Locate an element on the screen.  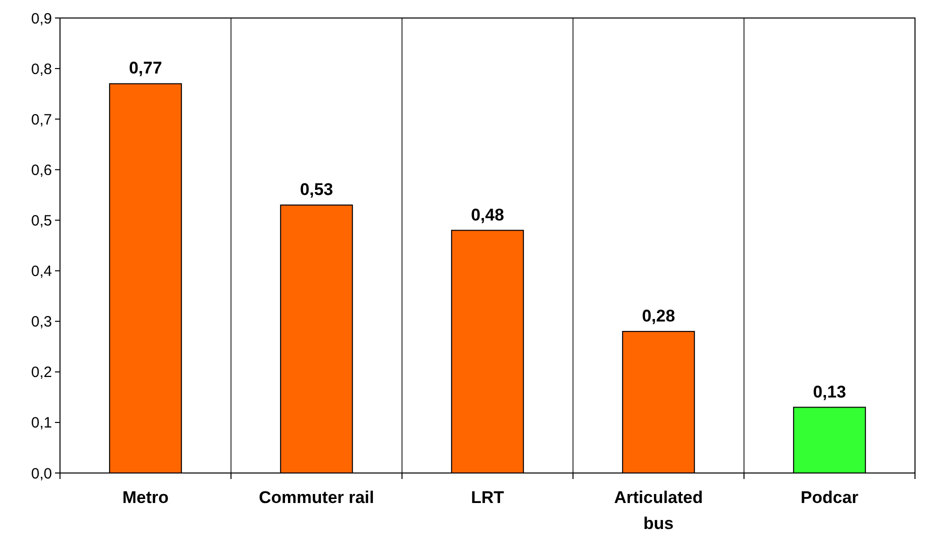
y-tick-label: 0,3 is located at coordinates (41, 322).